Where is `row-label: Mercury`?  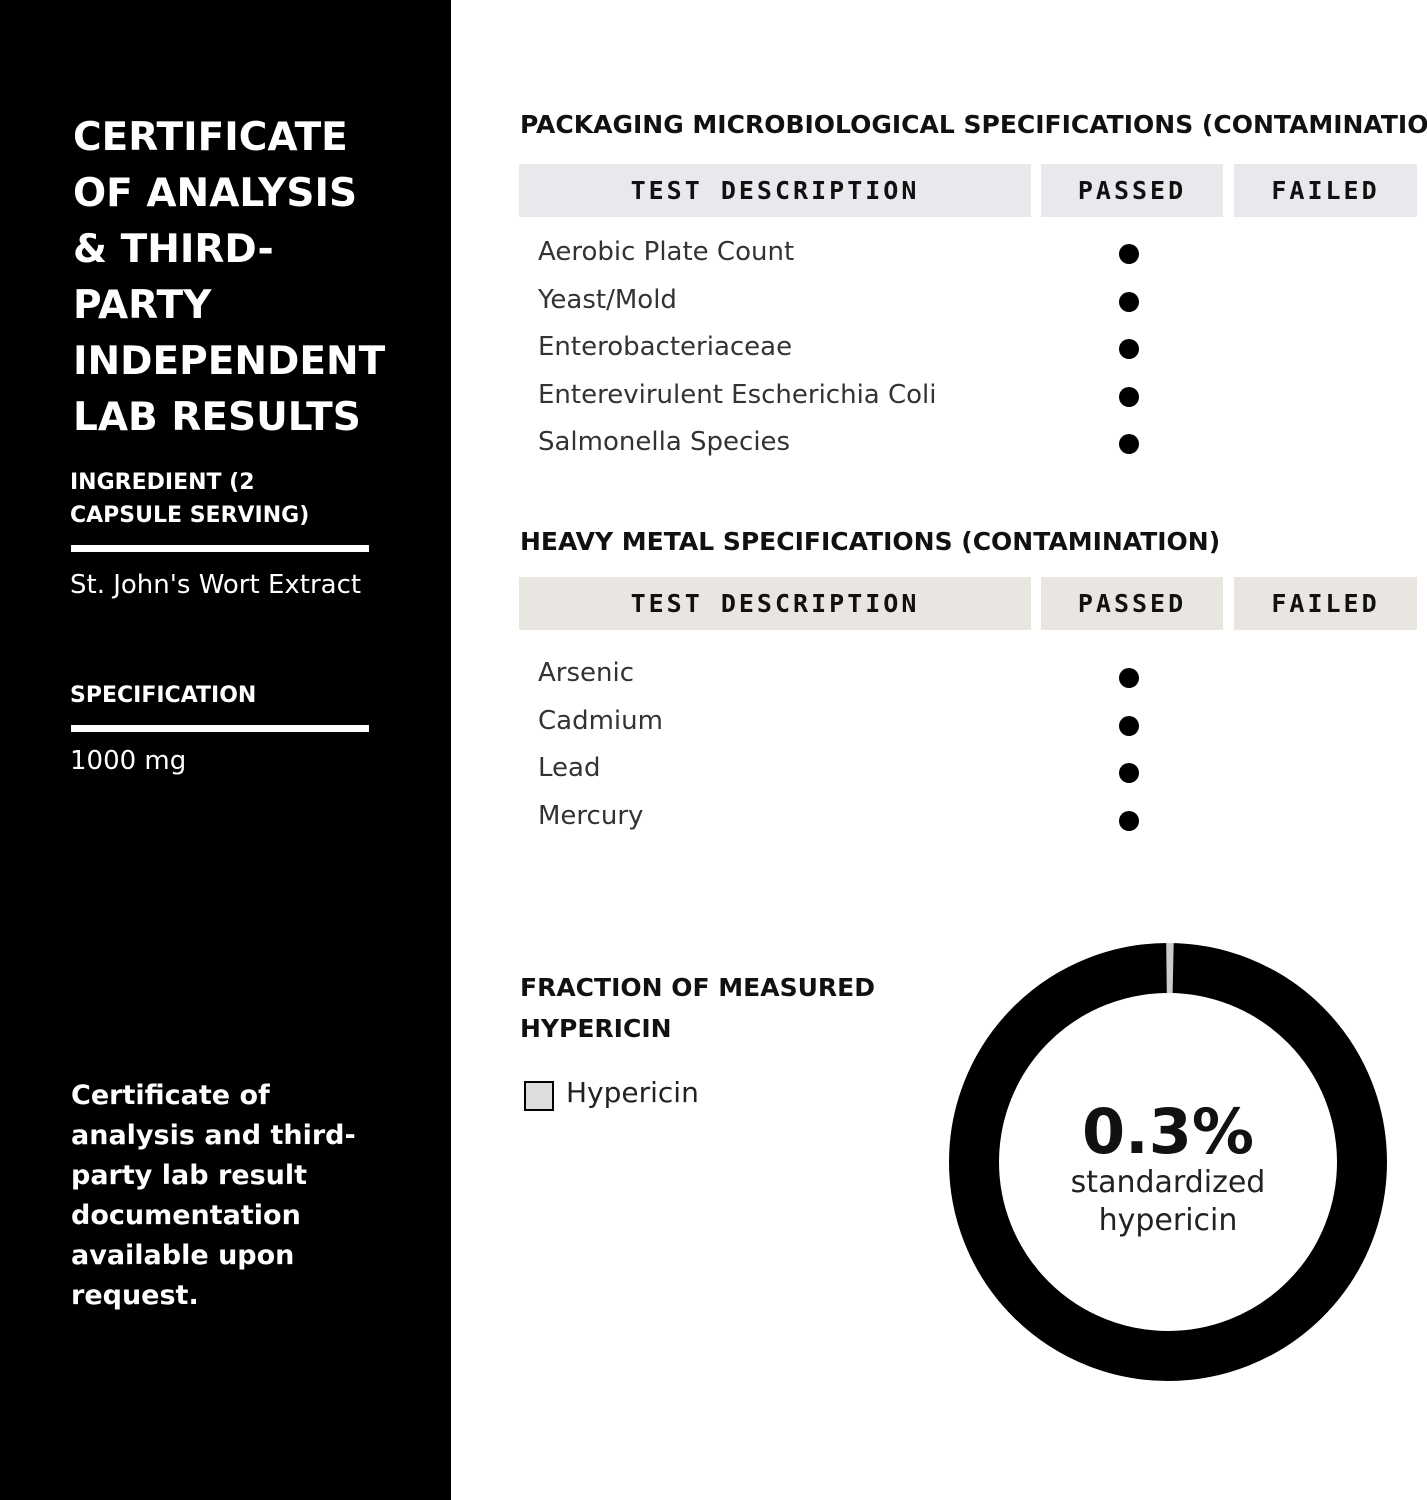 row-label: Mercury is located at coordinates (591, 815).